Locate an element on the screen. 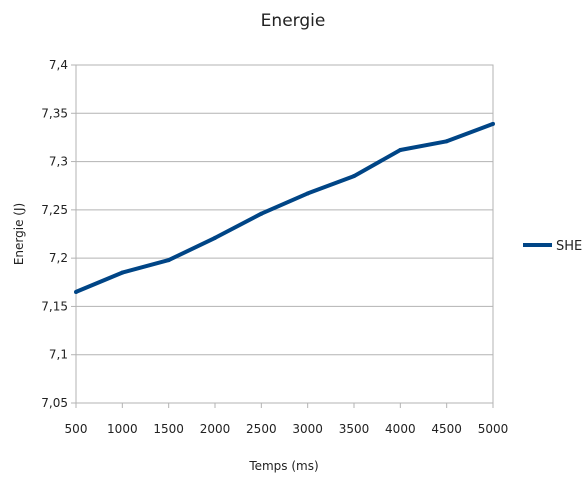 The height and width of the screenshot is (480, 582). y-axis: 7,05 7,1 7,15 7,2 7,25 7,3 7,35 7,4 is located at coordinates (58, 234).